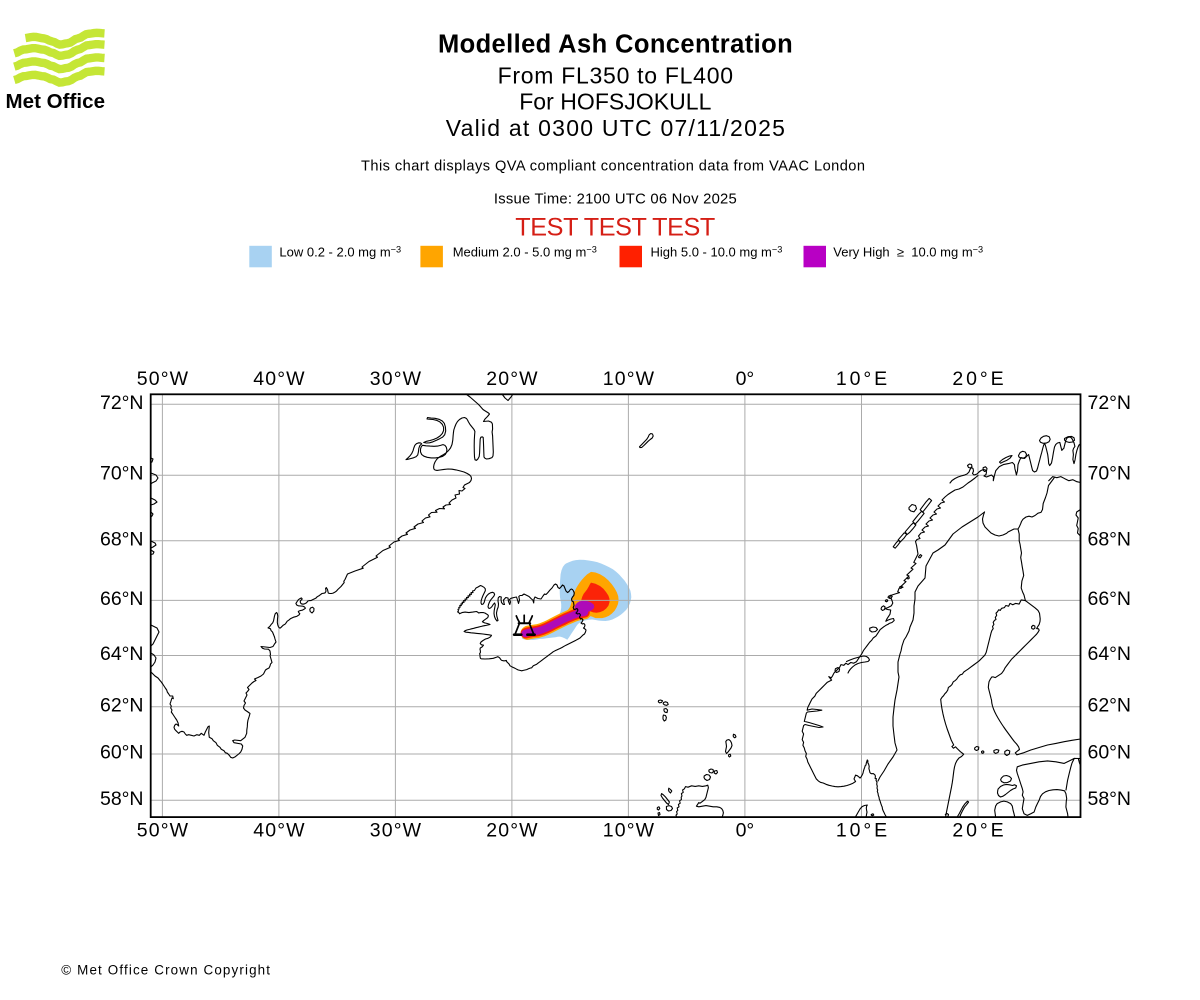 This screenshot has height=1000, width=1200. What do you see at coordinates (615, 75) in the screenshot?
I see `svg-text: From FL350 to FL400` at bounding box center [615, 75].